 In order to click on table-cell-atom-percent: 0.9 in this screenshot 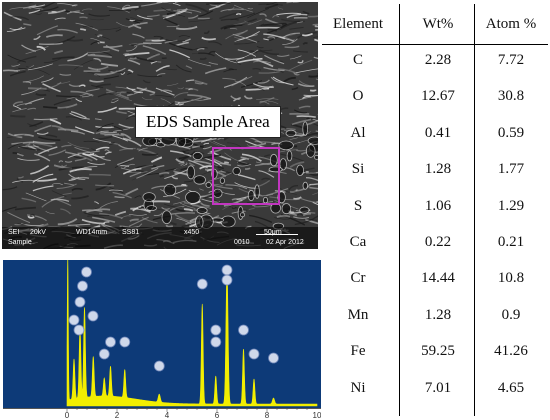, I will do `click(511, 315)`.